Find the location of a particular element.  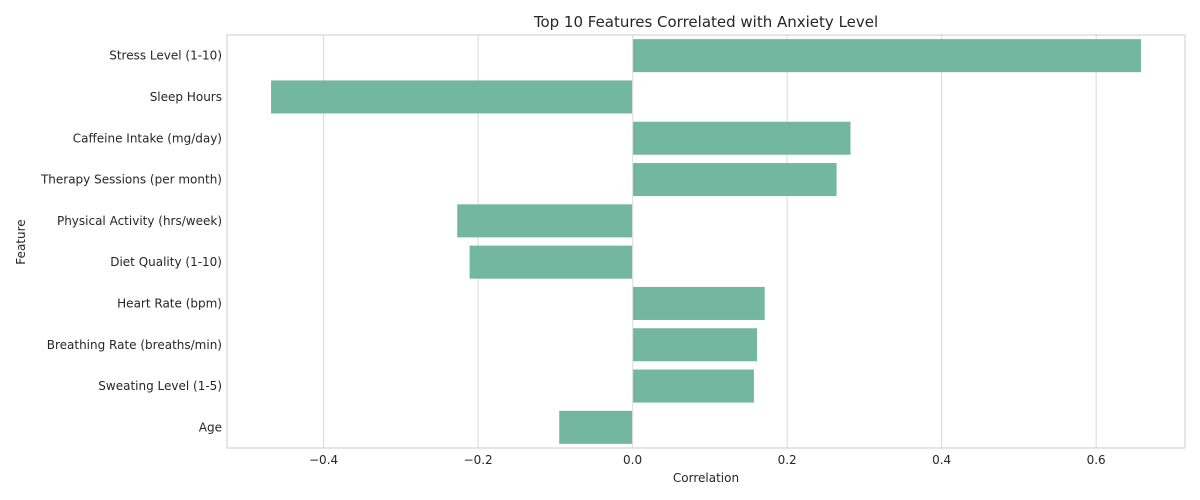

y-tick-label: Stress Level (1-10) is located at coordinates (165, 56).